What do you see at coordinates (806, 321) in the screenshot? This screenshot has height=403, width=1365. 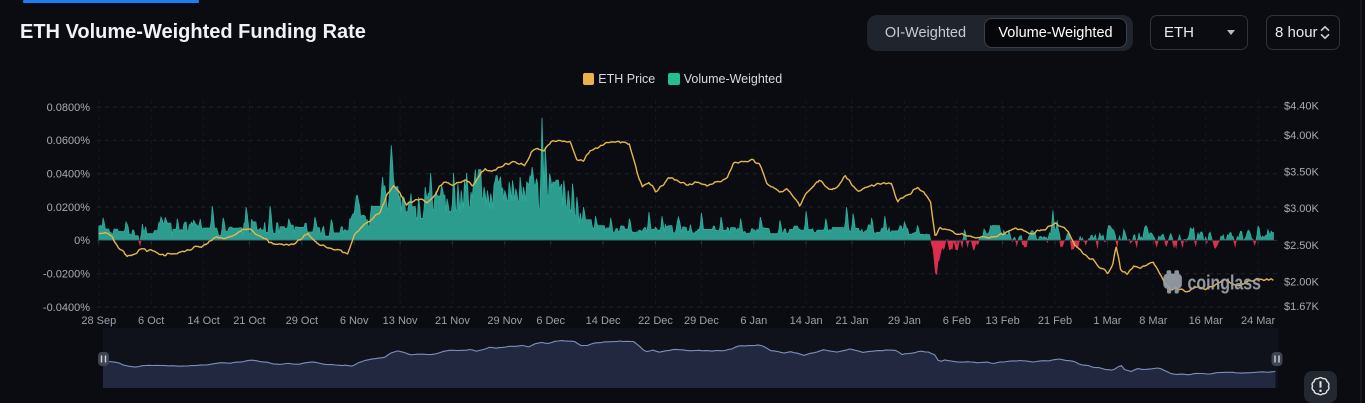 I see `svg-text: 14 Jan` at bounding box center [806, 321].